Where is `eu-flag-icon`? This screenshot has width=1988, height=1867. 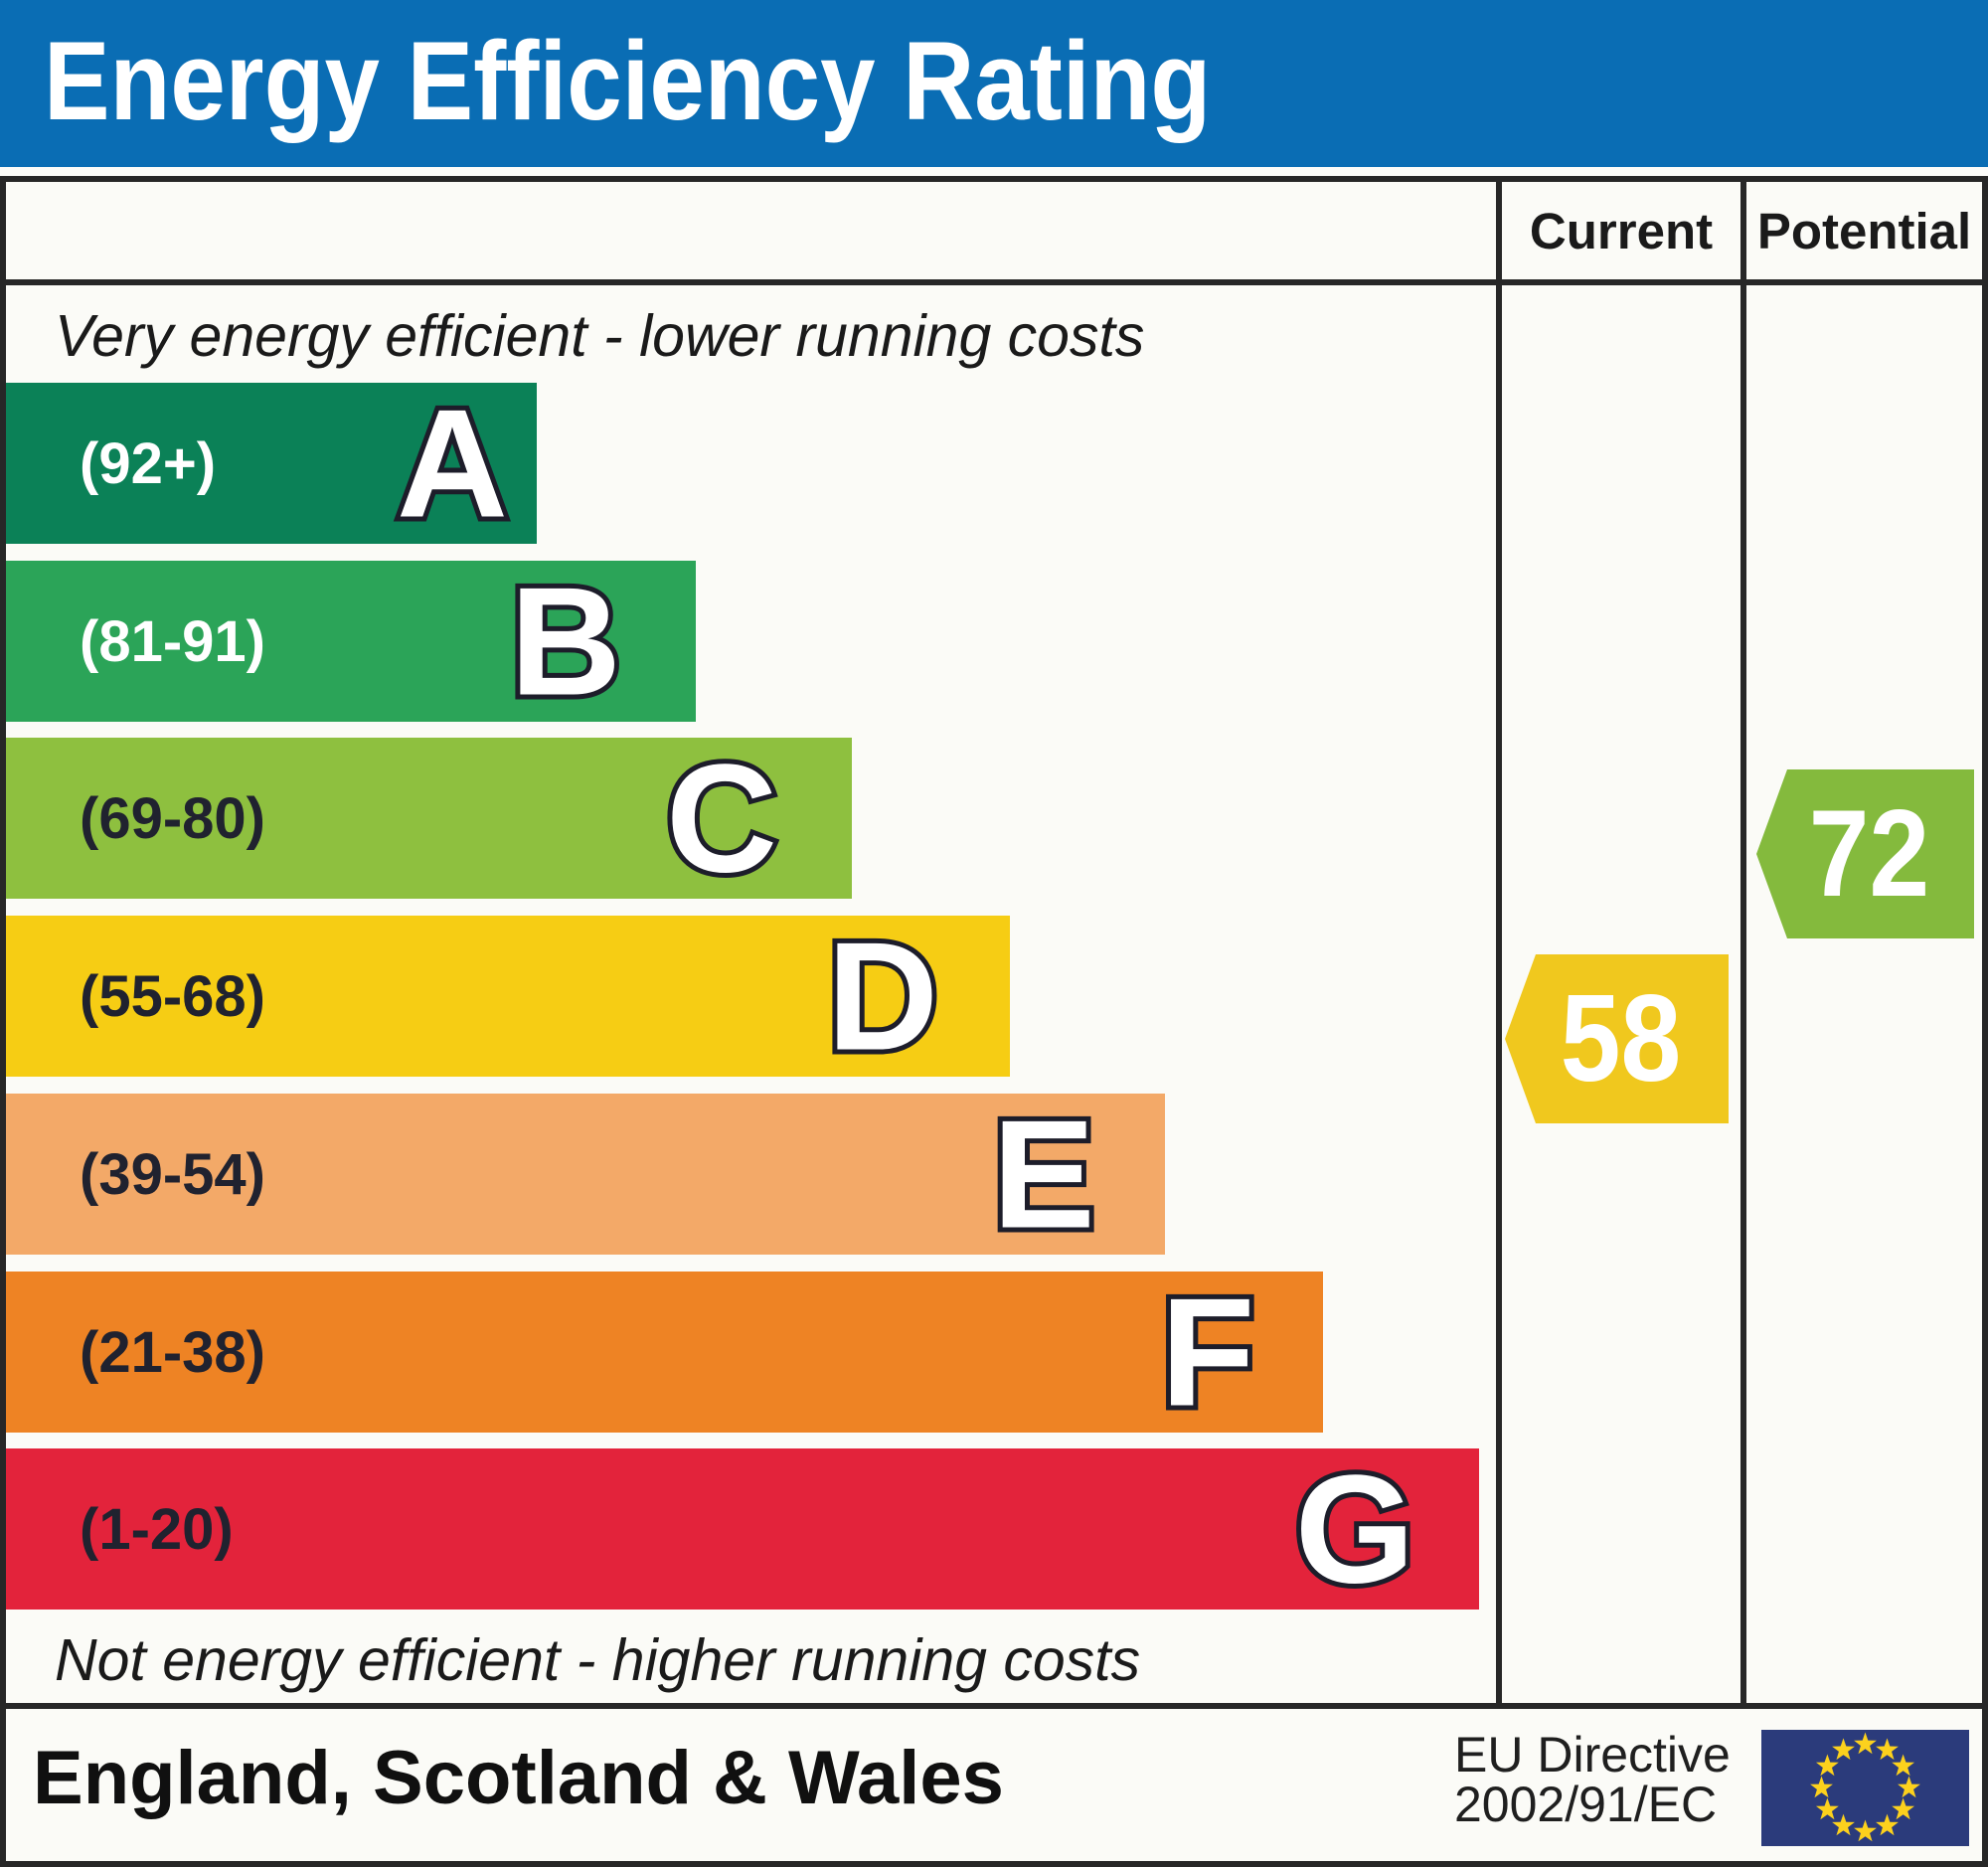
eu-flag-icon is located at coordinates (1865, 1788).